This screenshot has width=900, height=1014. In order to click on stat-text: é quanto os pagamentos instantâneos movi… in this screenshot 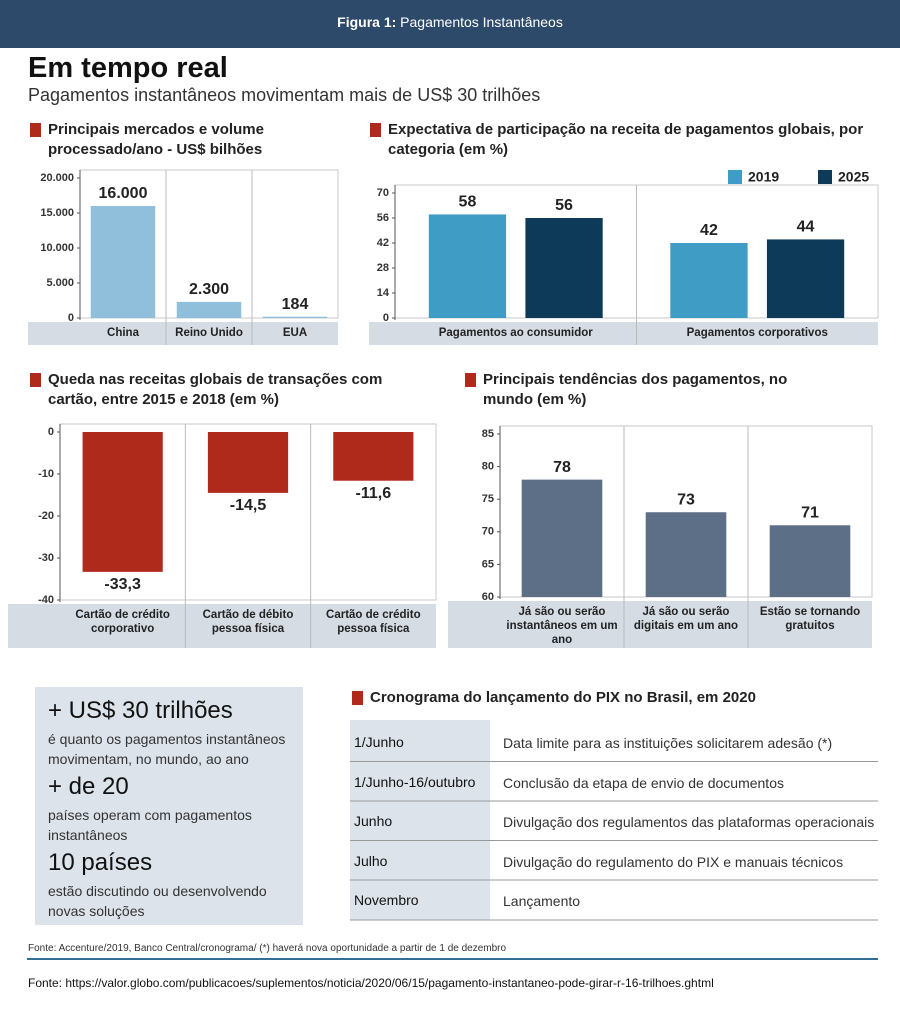, I will do `click(167, 749)`.